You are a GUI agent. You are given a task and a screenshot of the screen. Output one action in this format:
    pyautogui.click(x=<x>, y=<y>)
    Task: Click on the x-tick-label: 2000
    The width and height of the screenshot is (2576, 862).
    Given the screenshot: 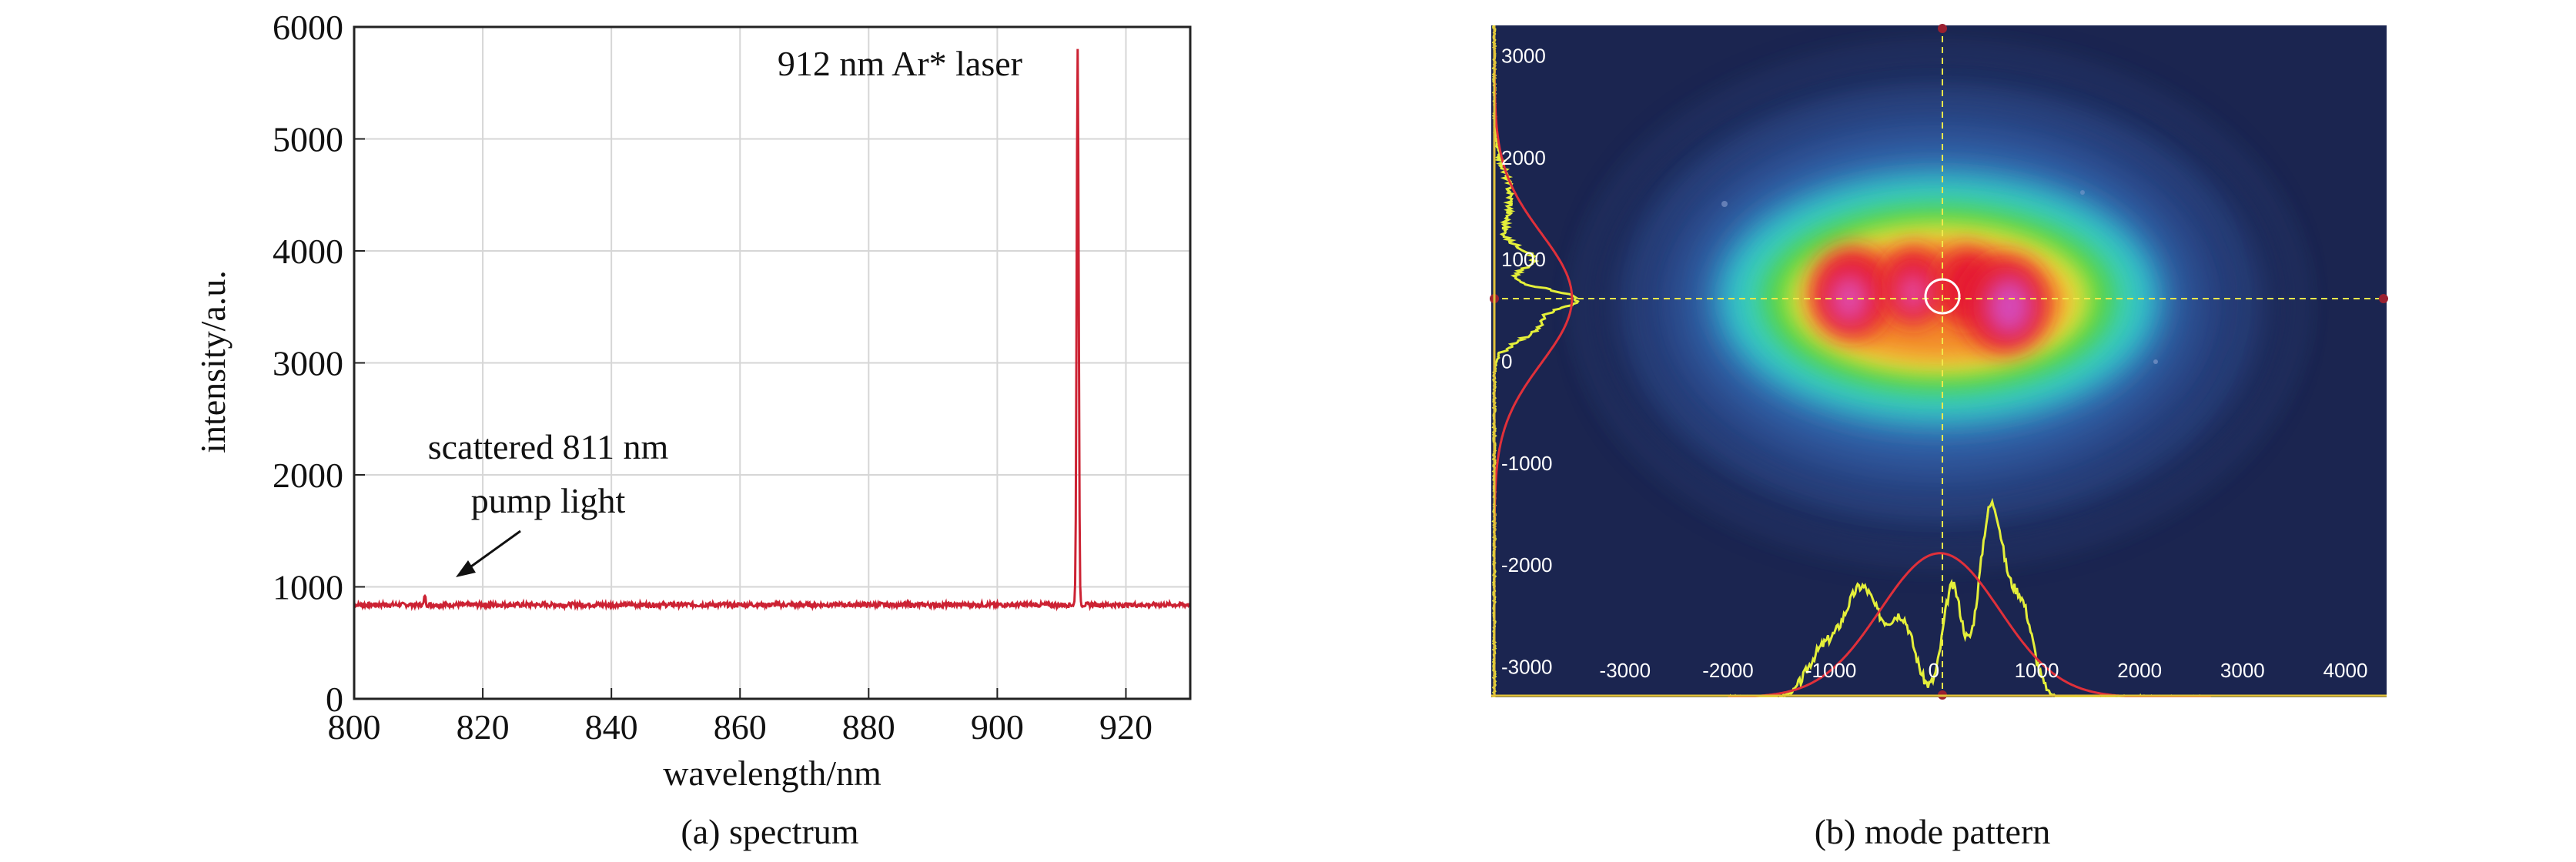 What is the action you would take?
    pyautogui.click(x=2140, y=670)
    